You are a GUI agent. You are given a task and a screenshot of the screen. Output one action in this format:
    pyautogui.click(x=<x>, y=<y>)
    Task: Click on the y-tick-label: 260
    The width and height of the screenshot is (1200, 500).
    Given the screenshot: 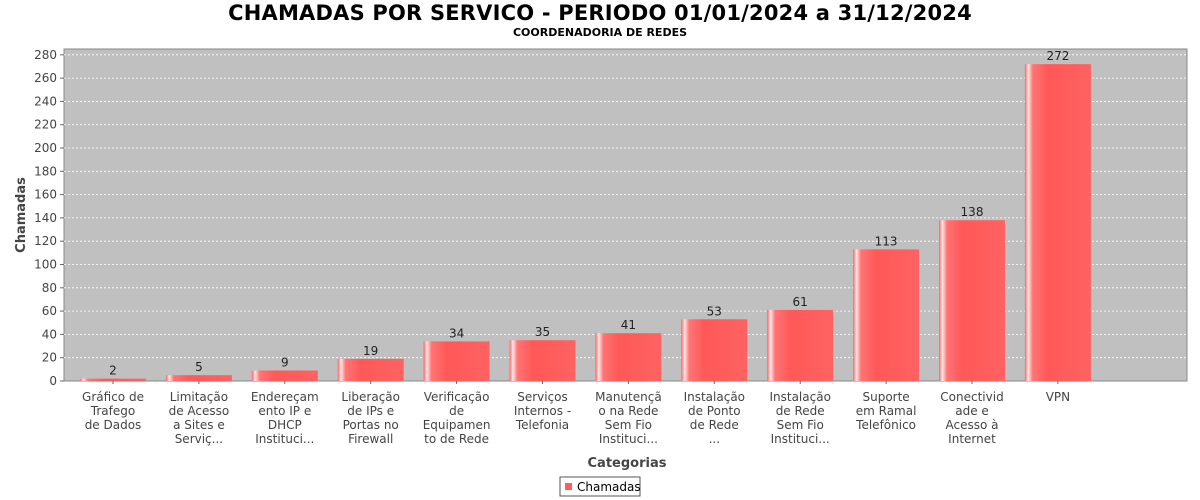 What is the action you would take?
    pyautogui.click(x=45, y=78)
    